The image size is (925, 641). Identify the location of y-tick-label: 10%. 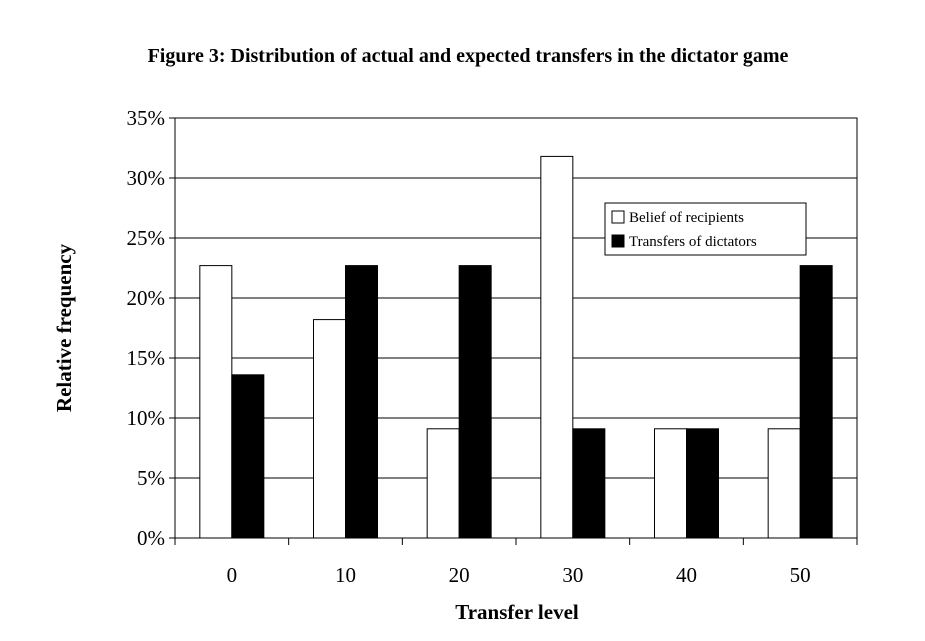
(146, 418).